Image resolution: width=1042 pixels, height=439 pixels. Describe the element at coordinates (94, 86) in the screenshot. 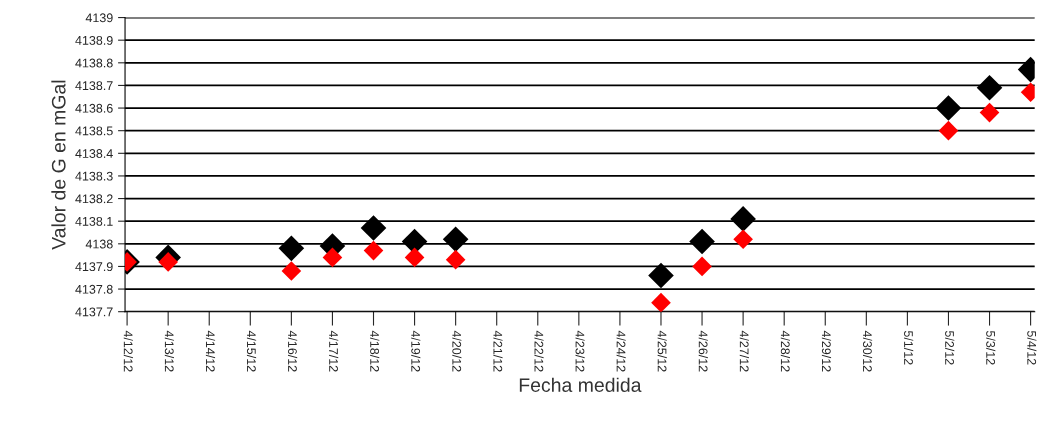

I see `y-tick-label: 4138.7` at that location.